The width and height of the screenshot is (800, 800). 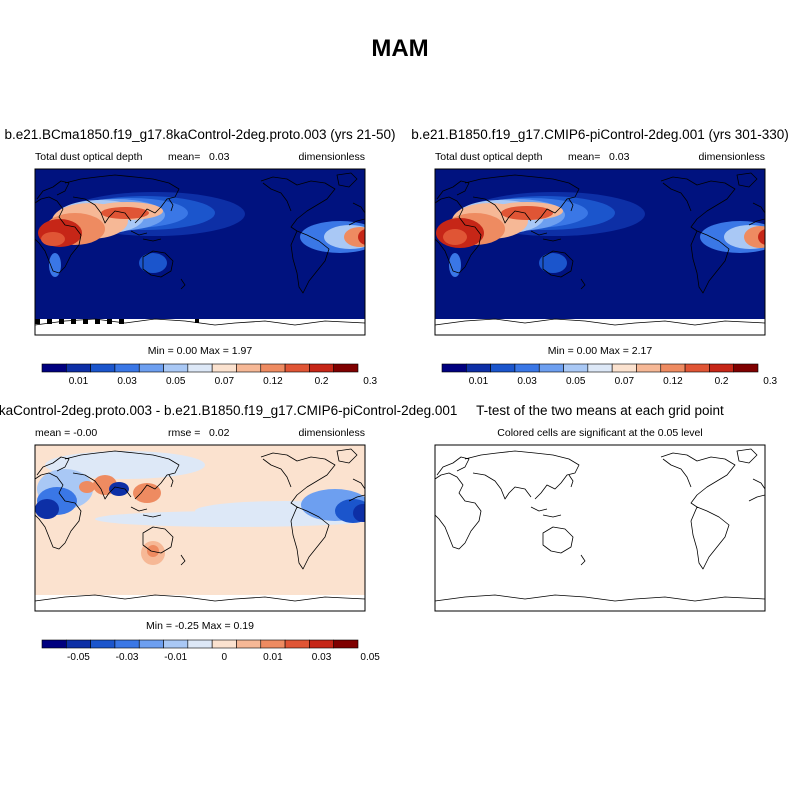 I want to click on panel-a-mean-label: mean=, so click(x=184, y=157).